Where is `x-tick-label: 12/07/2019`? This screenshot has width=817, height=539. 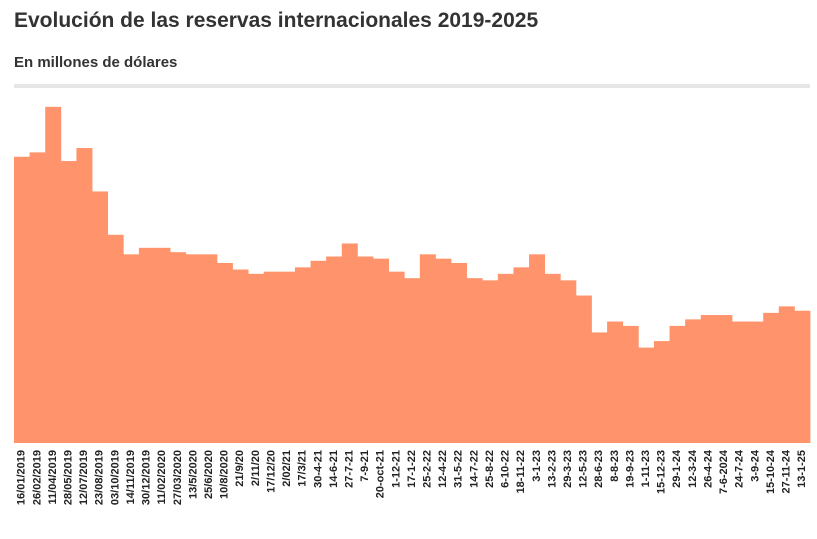 x-tick-label: 12/07/2019 is located at coordinates (84, 477).